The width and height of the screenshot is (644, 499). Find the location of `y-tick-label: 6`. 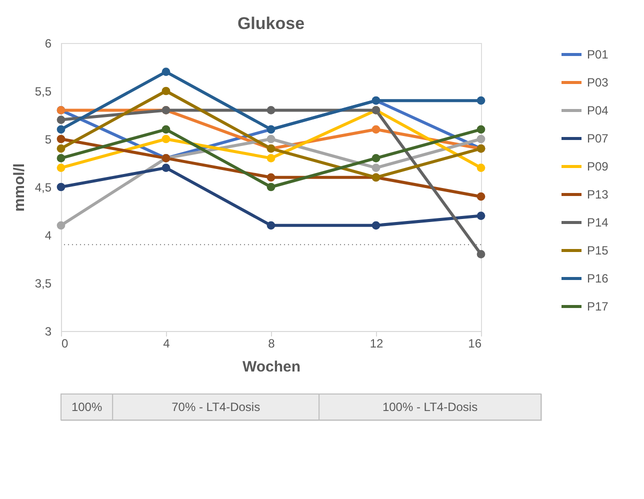

y-tick-label: 6 is located at coordinates (48, 43).